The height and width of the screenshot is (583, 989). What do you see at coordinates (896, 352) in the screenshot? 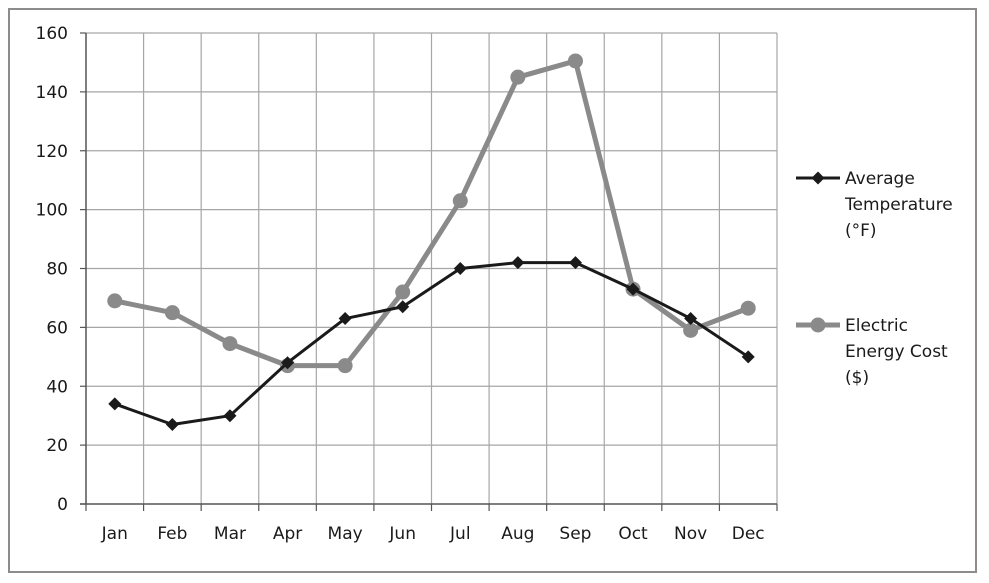
I see `legend-label-energy-cost: Energy Cost` at bounding box center [896, 352].